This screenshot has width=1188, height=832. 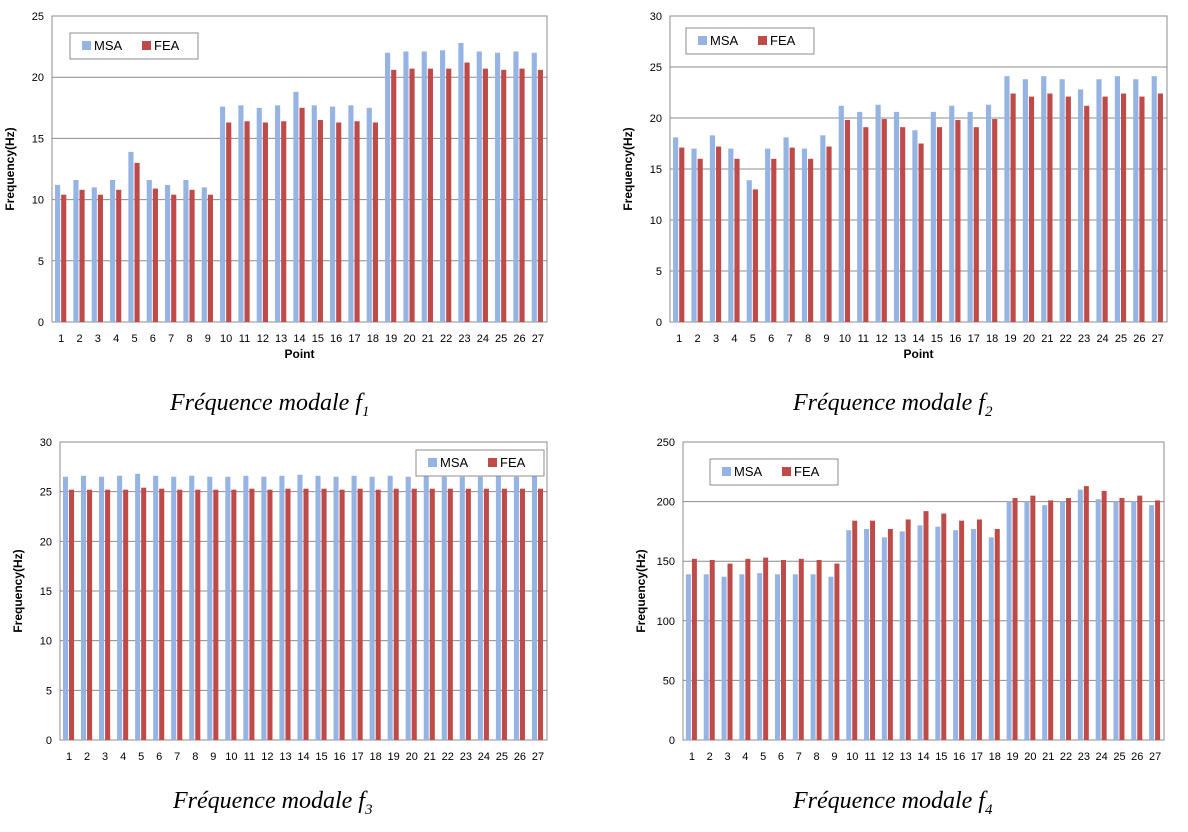 I want to click on legend-box, so click(x=134, y=46).